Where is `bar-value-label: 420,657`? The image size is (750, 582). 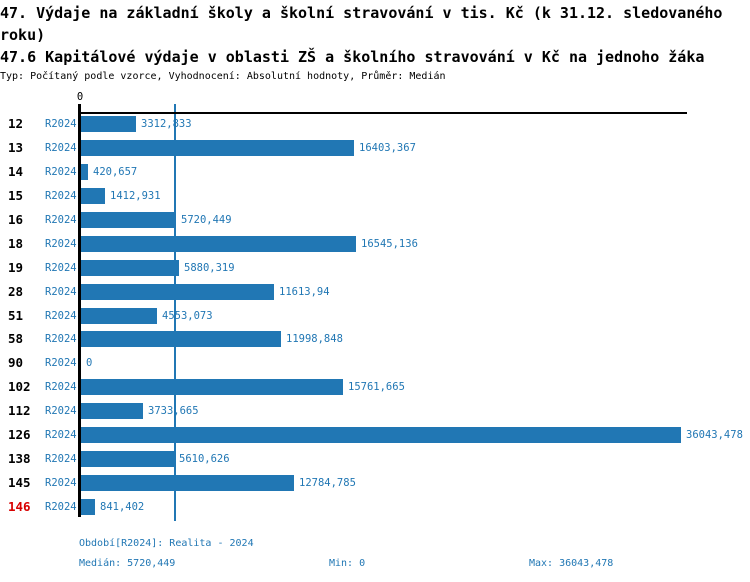 bar-value-label: 420,657 is located at coordinates (115, 172).